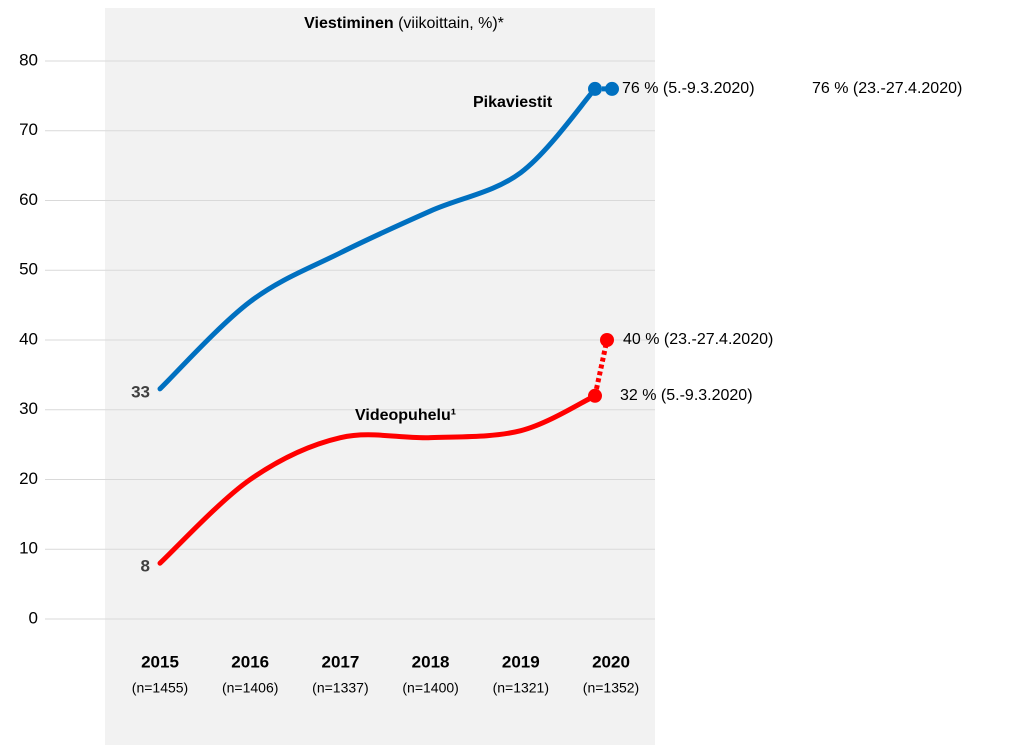  I want to click on y-tick-label: 30, so click(28, 408).